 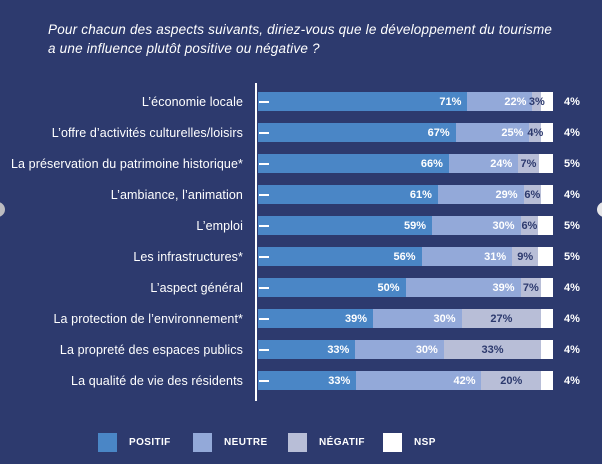 What do you see at coordinates (147, 132) in the screenshot?
I see `category-label: L’offre d’activités culturelles/loisirs` at bounding box center [147, 132].